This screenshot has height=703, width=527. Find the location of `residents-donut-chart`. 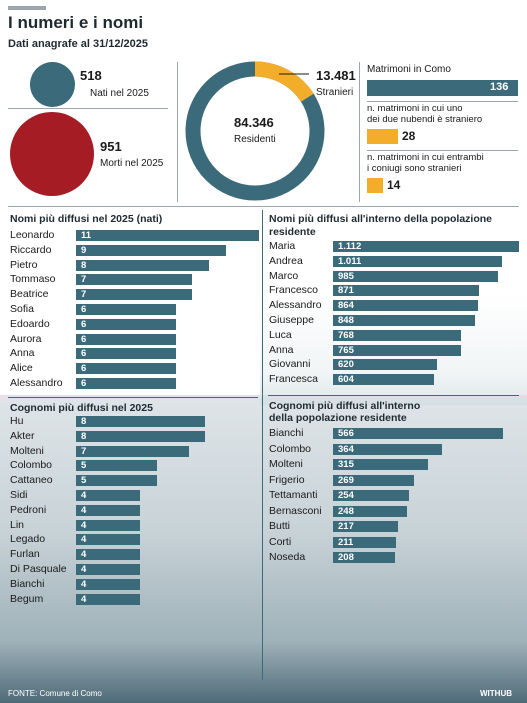

residents-donut-chart is located at coordinates (255, 131).